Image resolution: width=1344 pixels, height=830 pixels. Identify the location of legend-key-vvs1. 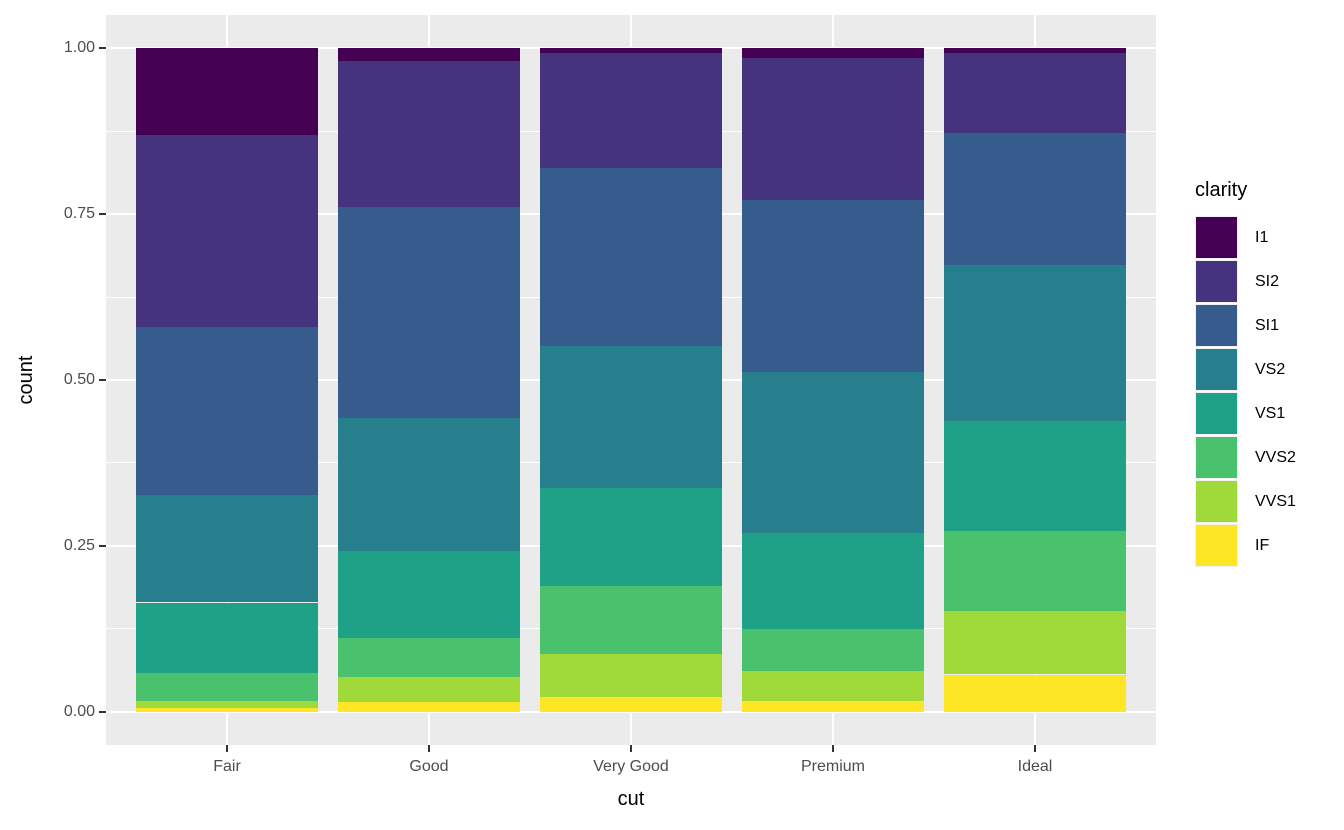
(1216, 501).